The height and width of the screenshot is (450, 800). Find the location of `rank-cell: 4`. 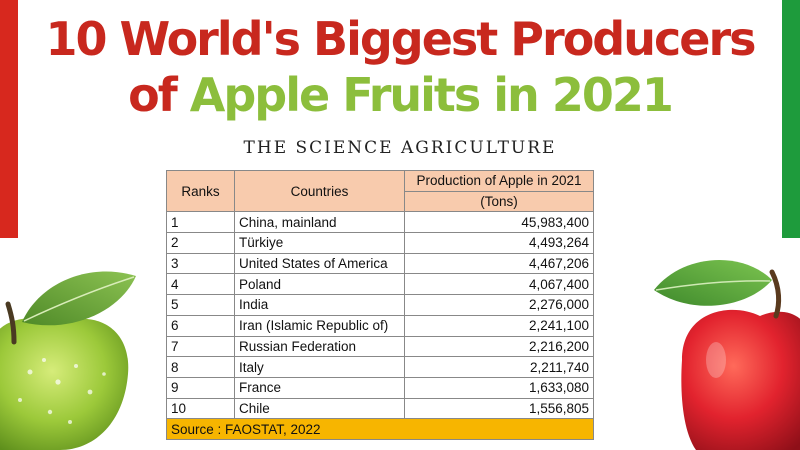

rank-cell: 4 is located at coordinates (200, 284).